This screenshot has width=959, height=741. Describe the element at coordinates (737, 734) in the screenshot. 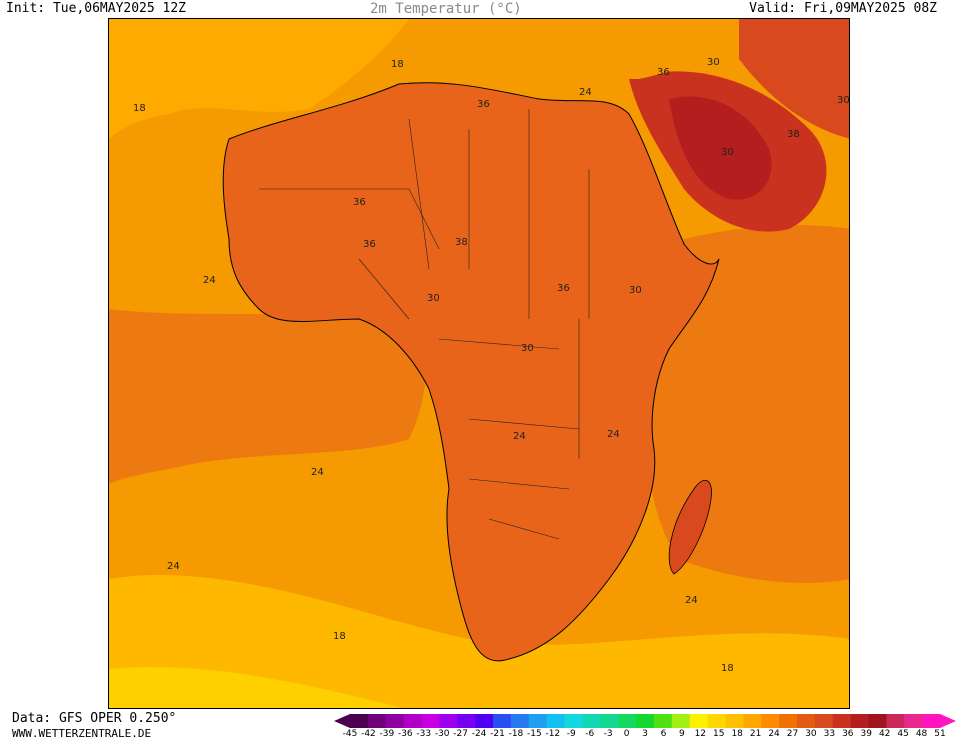

I see `legend-tick-label: 18` at that location.